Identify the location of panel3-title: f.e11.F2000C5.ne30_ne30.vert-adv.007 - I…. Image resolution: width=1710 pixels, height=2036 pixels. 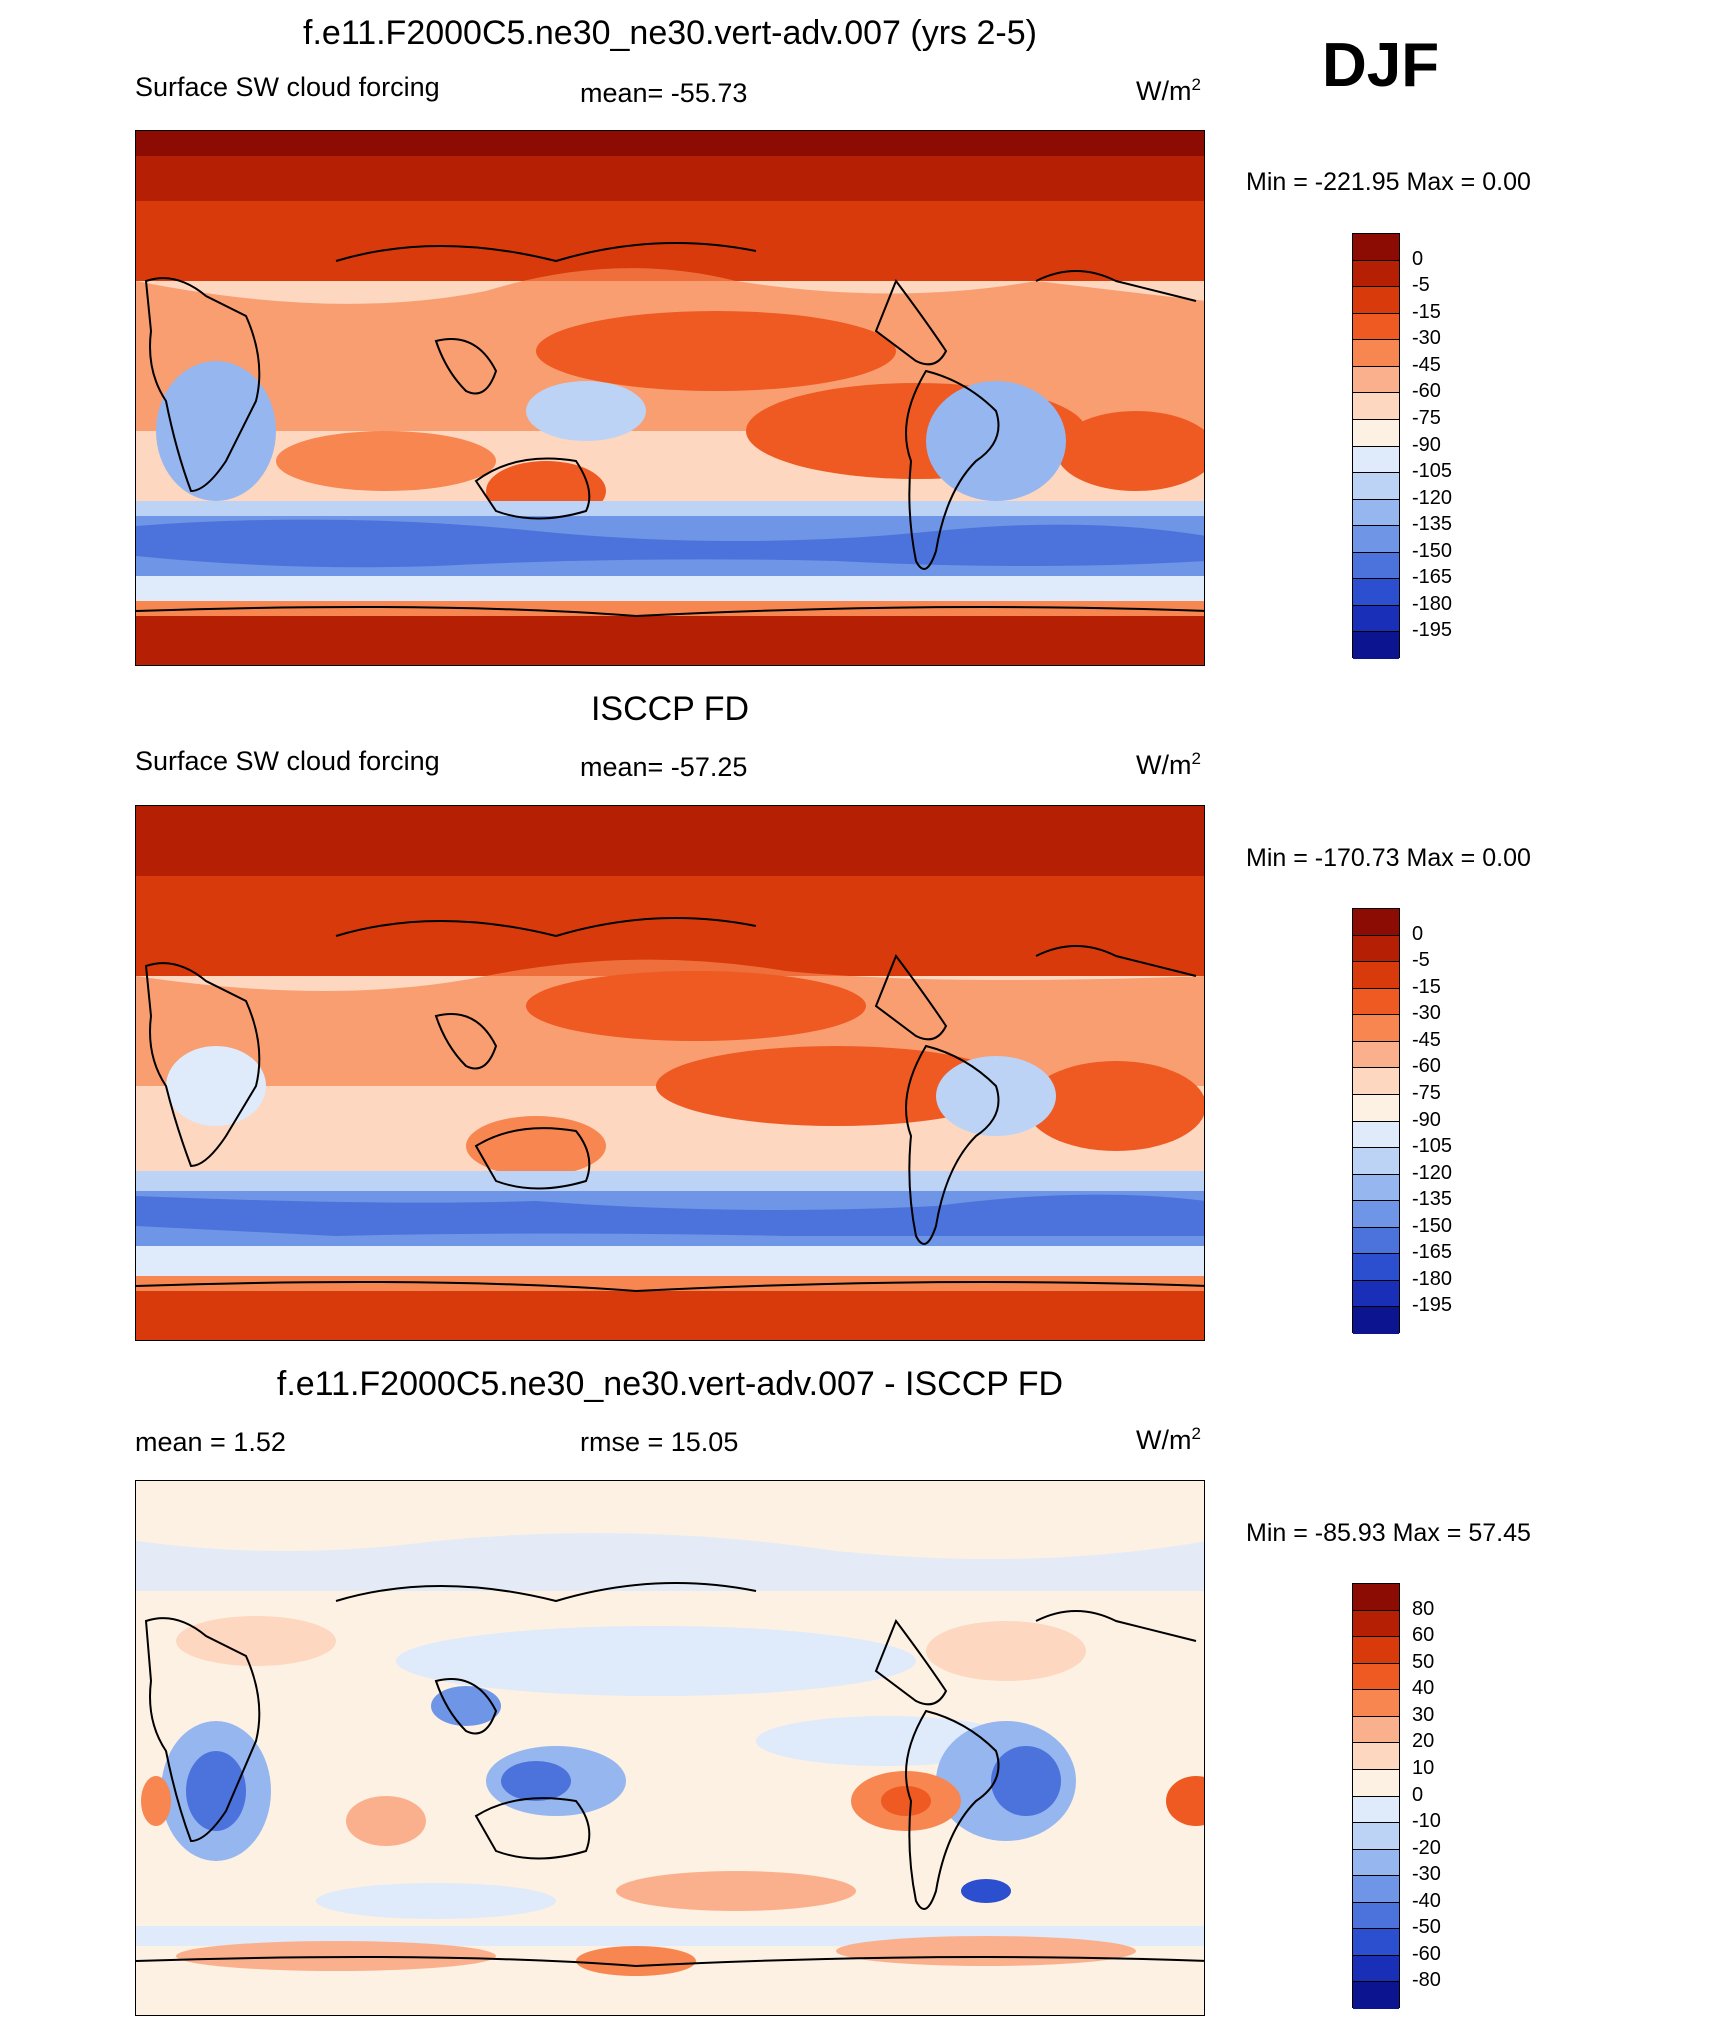
(670, 1384).